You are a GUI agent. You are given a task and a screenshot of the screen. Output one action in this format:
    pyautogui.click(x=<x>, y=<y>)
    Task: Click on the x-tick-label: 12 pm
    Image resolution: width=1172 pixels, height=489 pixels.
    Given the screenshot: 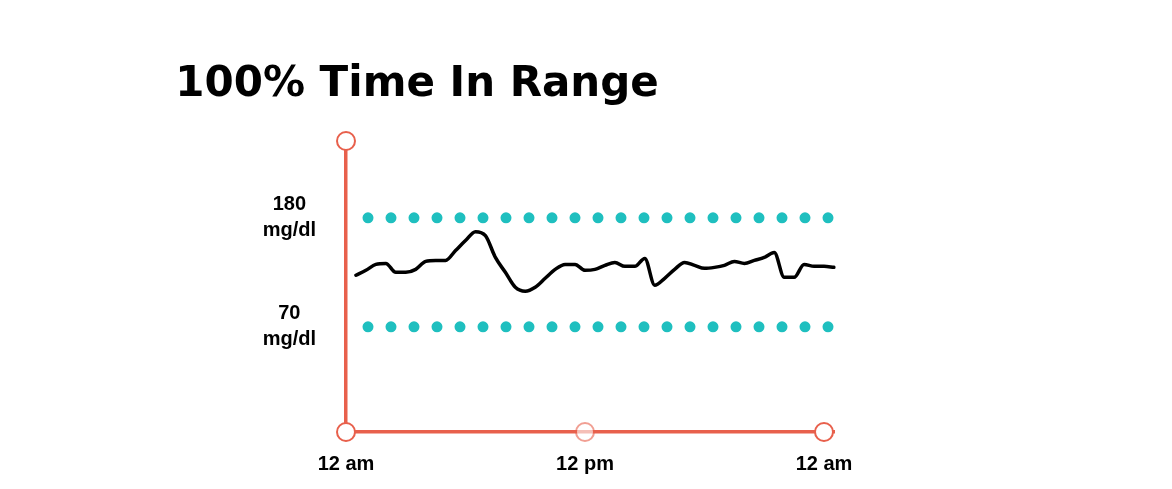 What is the action you would take?
    pyautogui.click(x=585, y=462)
    